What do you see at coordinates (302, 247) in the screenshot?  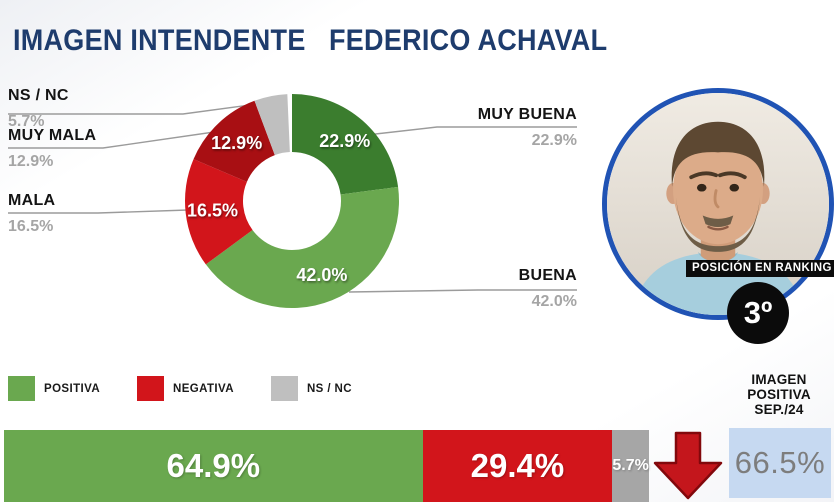 I see `donut-slice-buena` at bounding box center [302, 247].